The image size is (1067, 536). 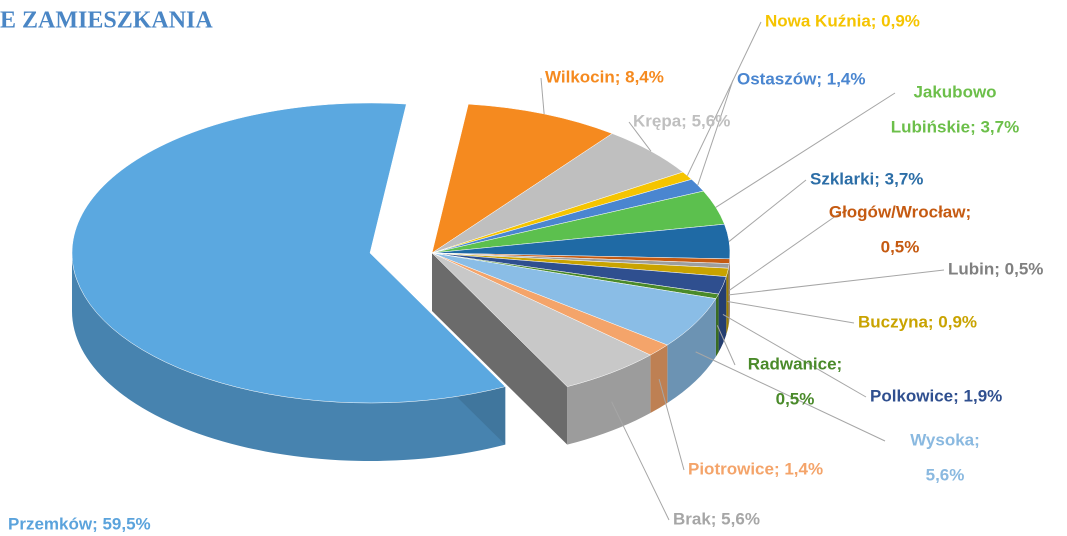 I want to click on data-label: Polkowice; 1,9%, so click(x=936, y=395).